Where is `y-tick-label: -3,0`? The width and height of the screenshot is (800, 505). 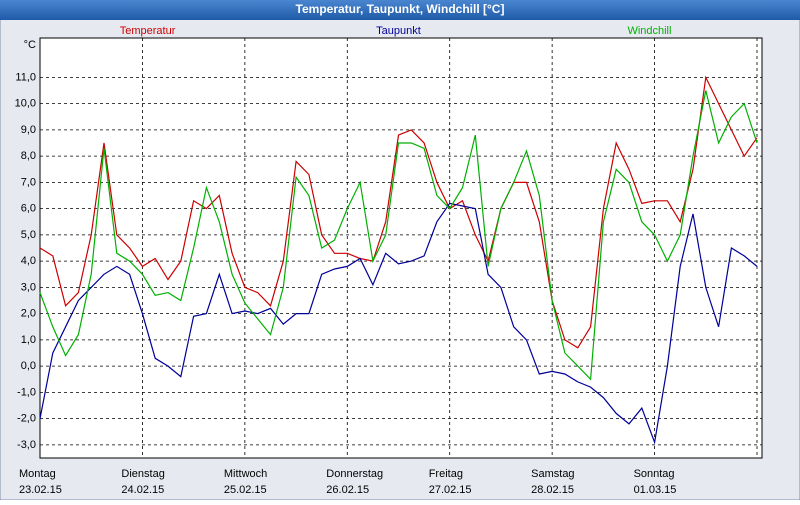 y-tick-label: -3,0 is located at coordinates (26, 445).